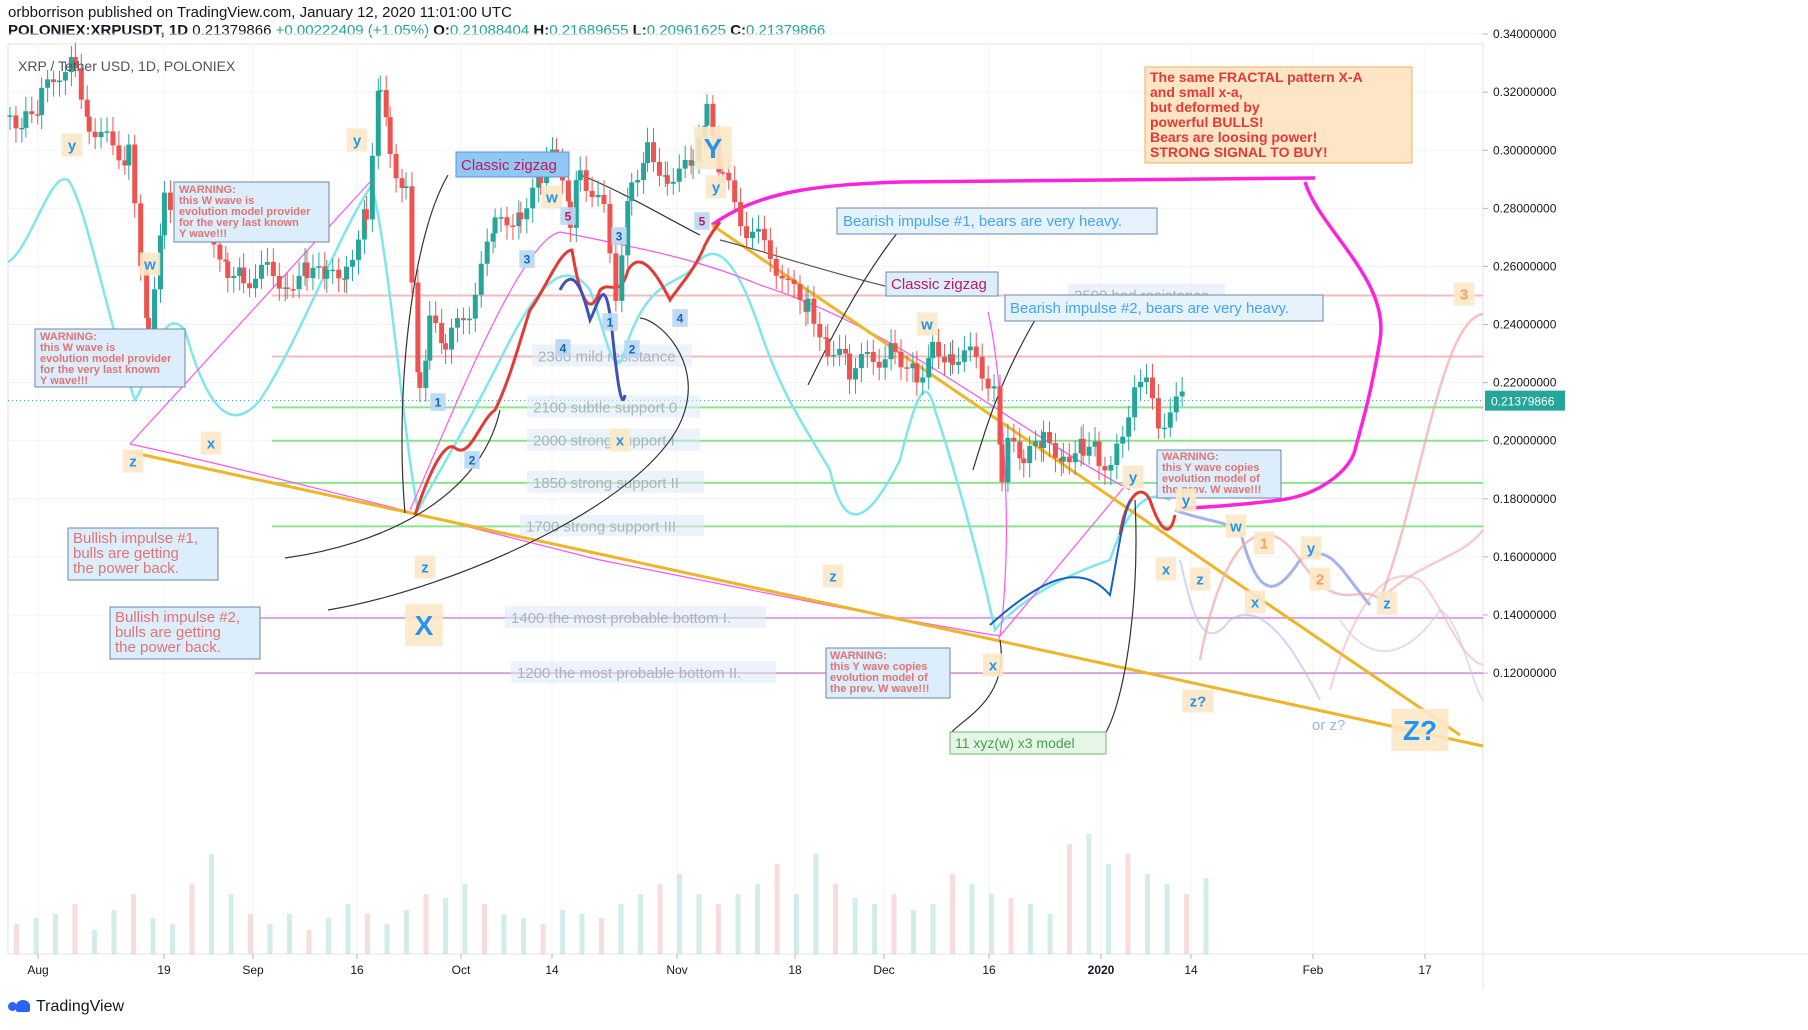  Describe the element at coordinates (489, 30) in the screenshot. I see `open-value: 0.21088404` at that location.